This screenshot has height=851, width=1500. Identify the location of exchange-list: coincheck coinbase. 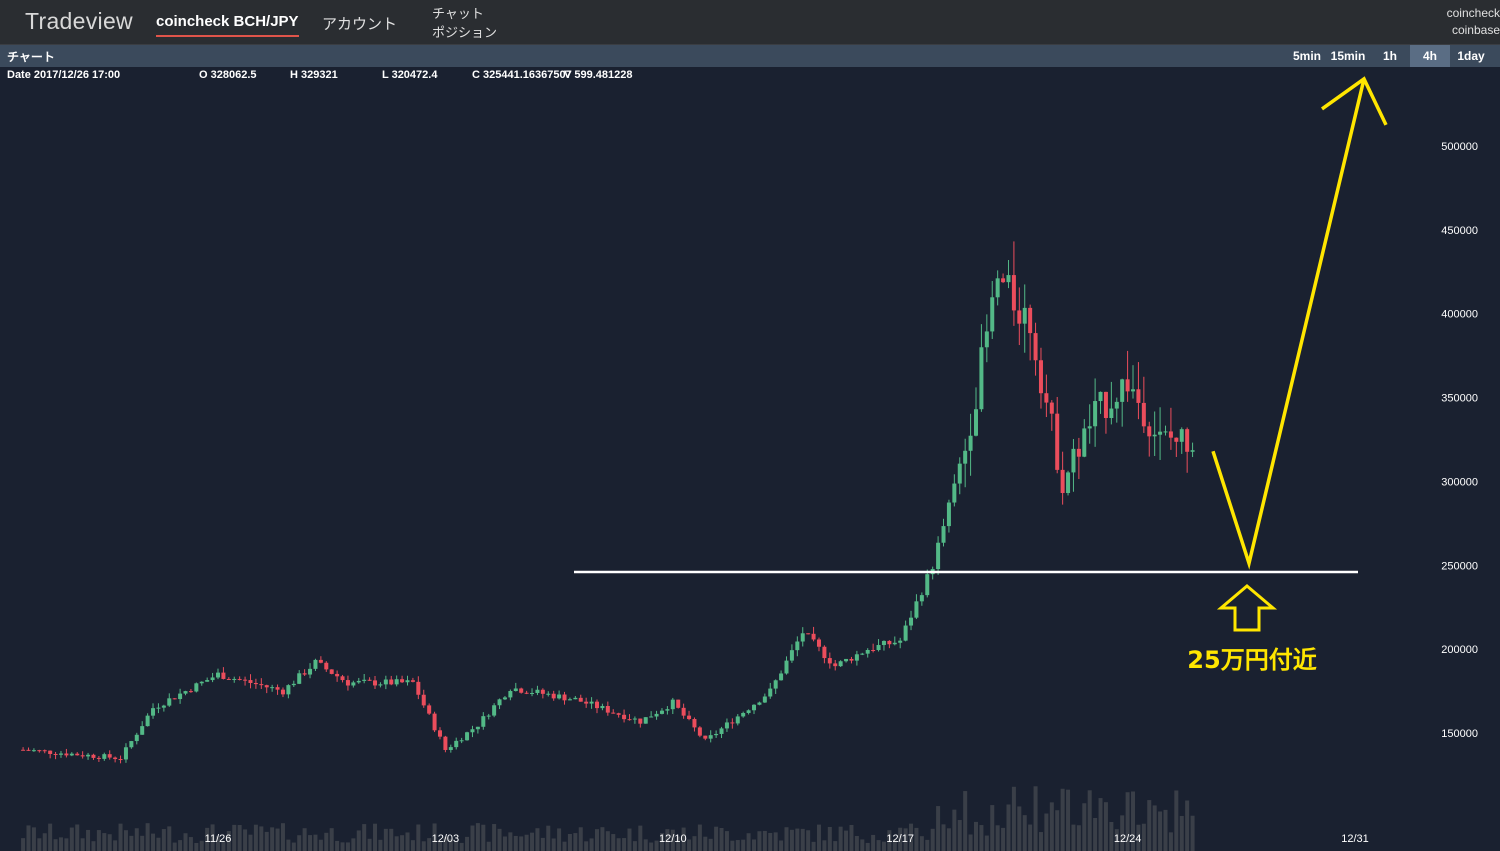
(1473, 22).